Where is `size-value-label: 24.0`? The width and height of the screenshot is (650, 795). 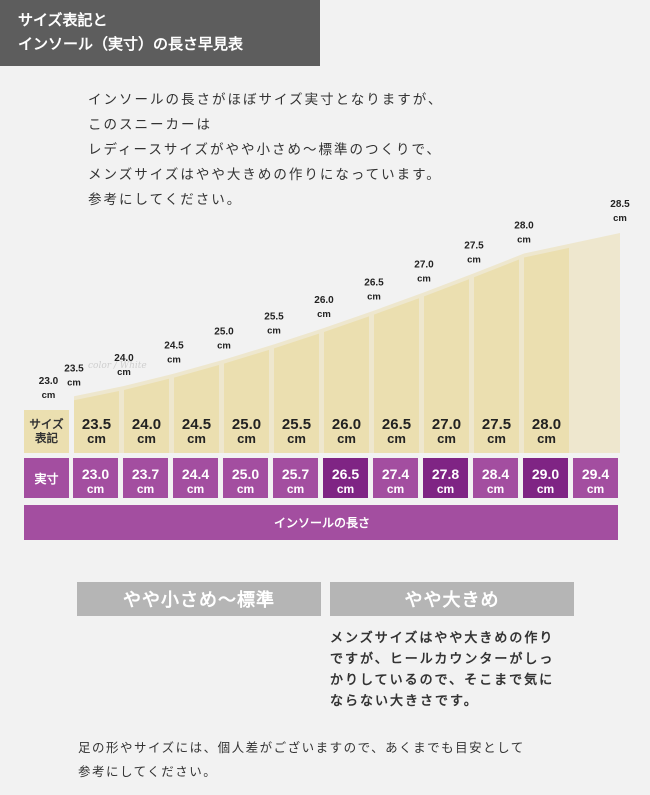
size-value-label: 24.0 is located at coordinates (146, 424).